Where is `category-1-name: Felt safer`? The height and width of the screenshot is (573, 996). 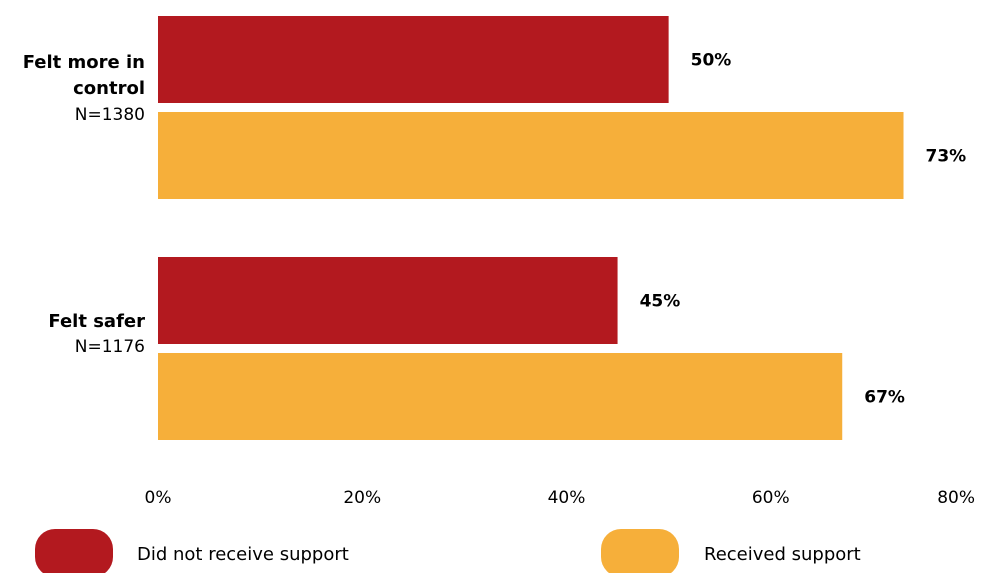
category-1-name: Felt safer is located at coordinates (96, 321).